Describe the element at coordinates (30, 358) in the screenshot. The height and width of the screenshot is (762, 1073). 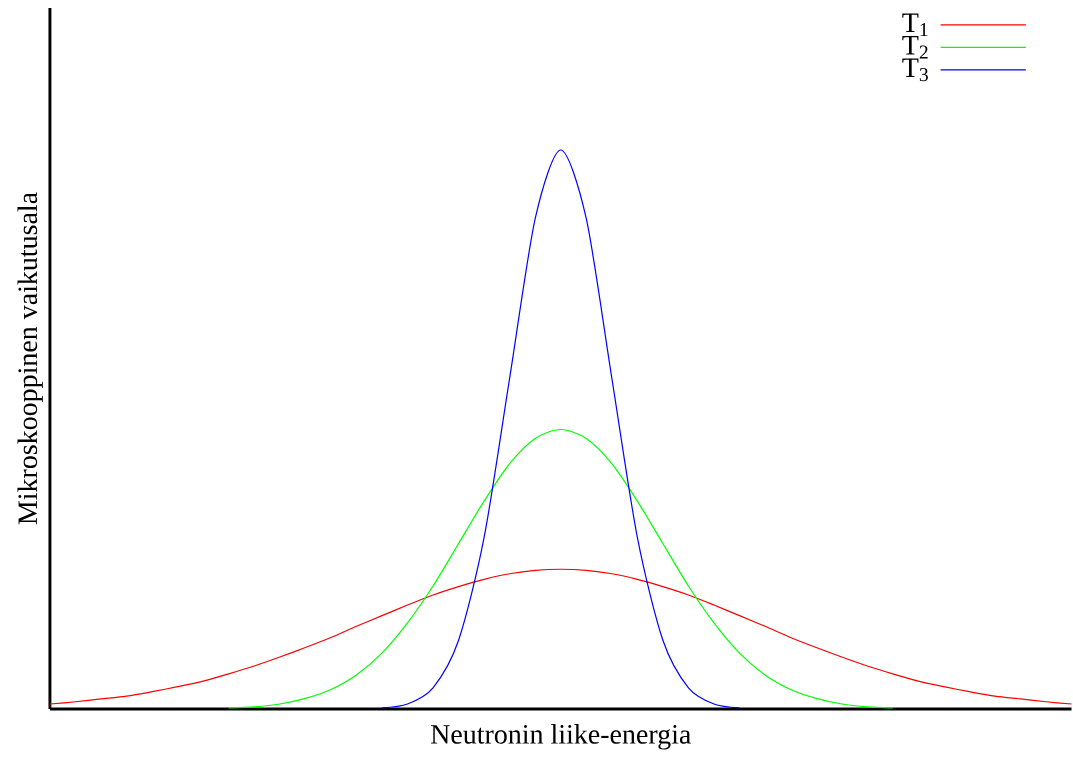
I see `y-axis-title: Mikroskooppinen vaikutusala` at that location.